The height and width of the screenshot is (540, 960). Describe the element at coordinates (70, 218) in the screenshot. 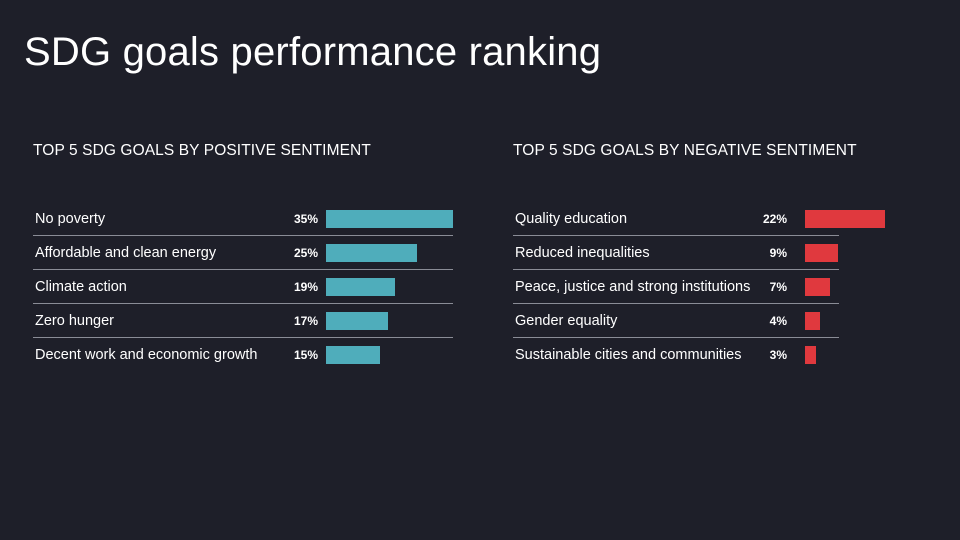

I see `bar-category-label: No poverty` at that location.